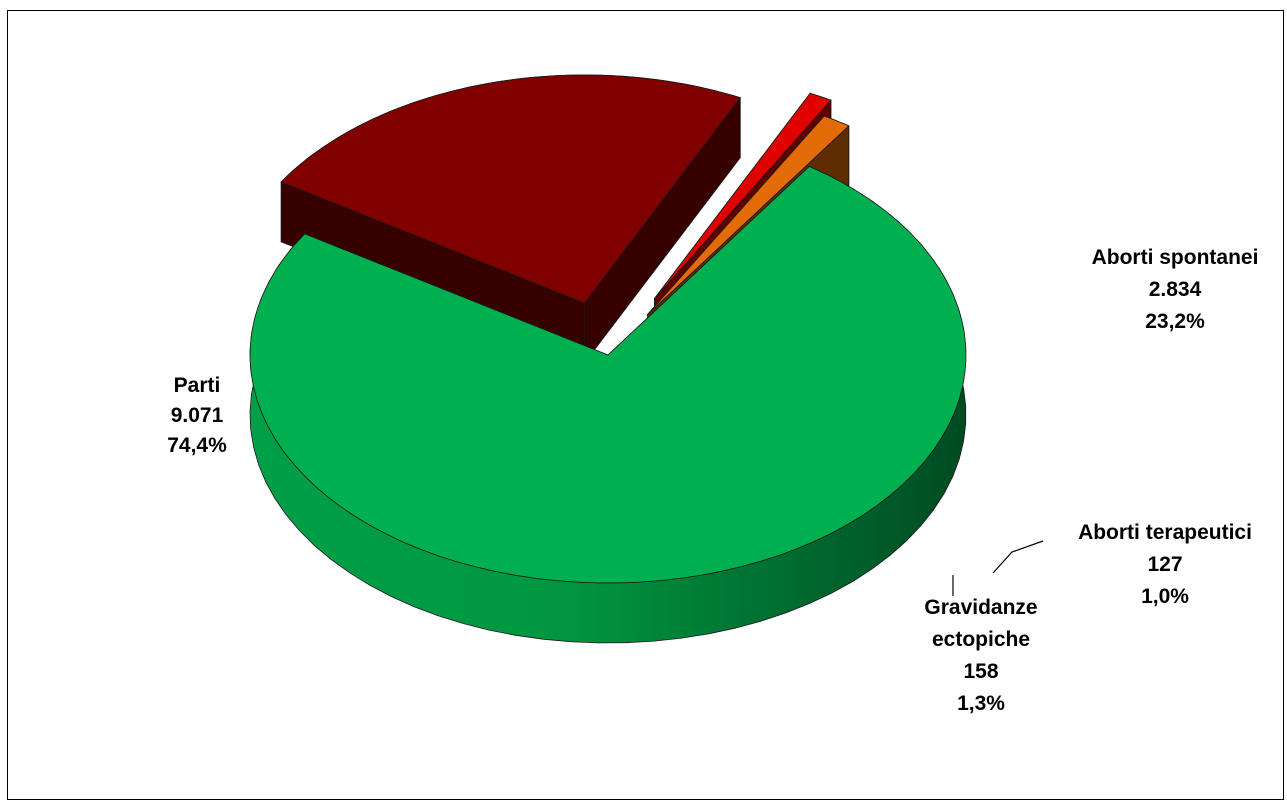 Image resolution: width=1287 pixels, height=800 pixels. Describe the element at coordinates (1175, 257) in the screenshot. I see `label-aborti-spontanei-name: Aborti spontanei` at that location.